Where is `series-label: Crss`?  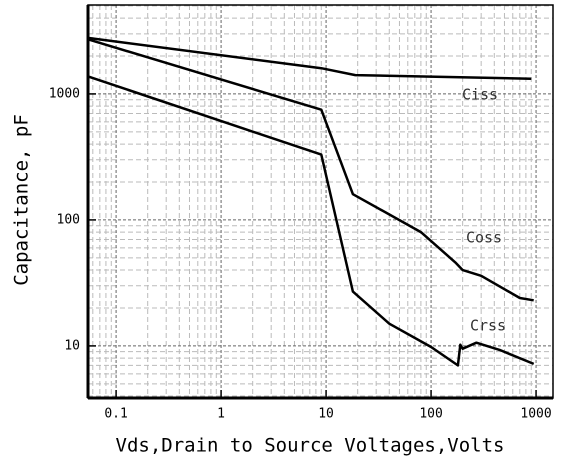 series-label: Crss is located at coordinates (488, 326).